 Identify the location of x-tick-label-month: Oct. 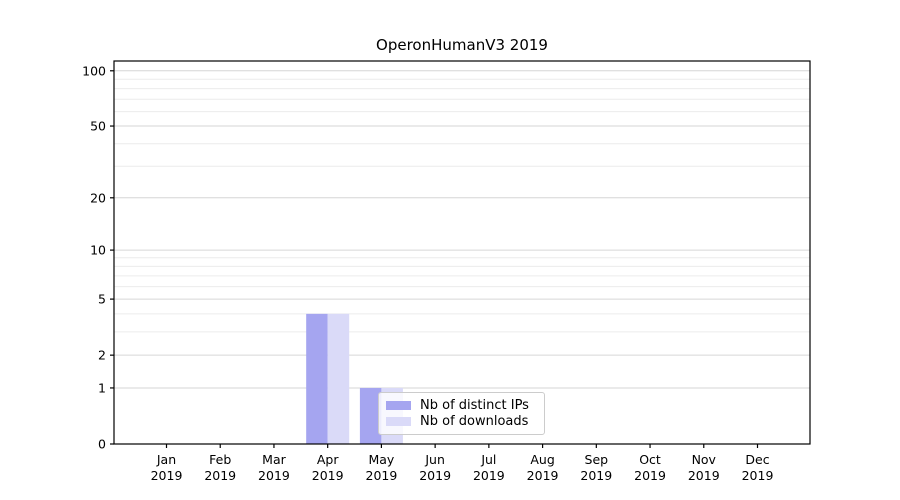
(650, 459).